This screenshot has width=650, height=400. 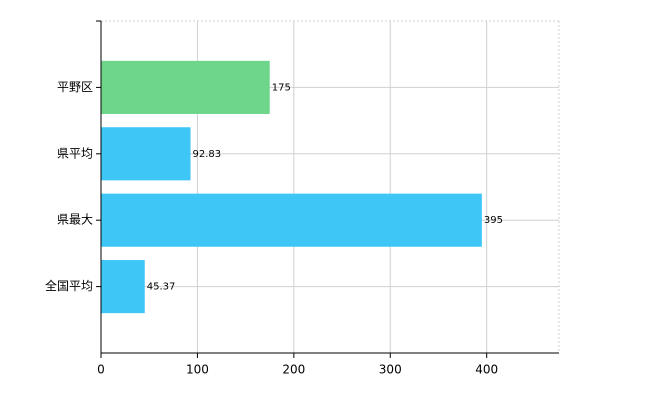 I want to click on value-label: 175, so click(x=281, y=87).